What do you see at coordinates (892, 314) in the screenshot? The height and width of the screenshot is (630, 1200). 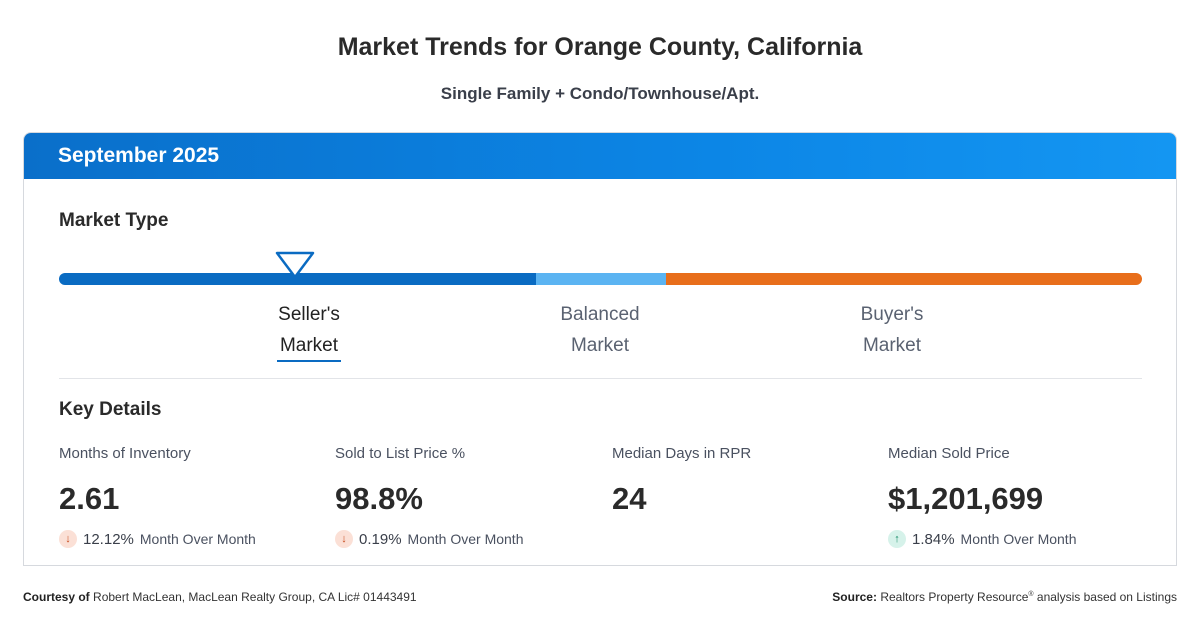 I see `buyer-label-line1: Buyer's` at bounding box center [892, 314].